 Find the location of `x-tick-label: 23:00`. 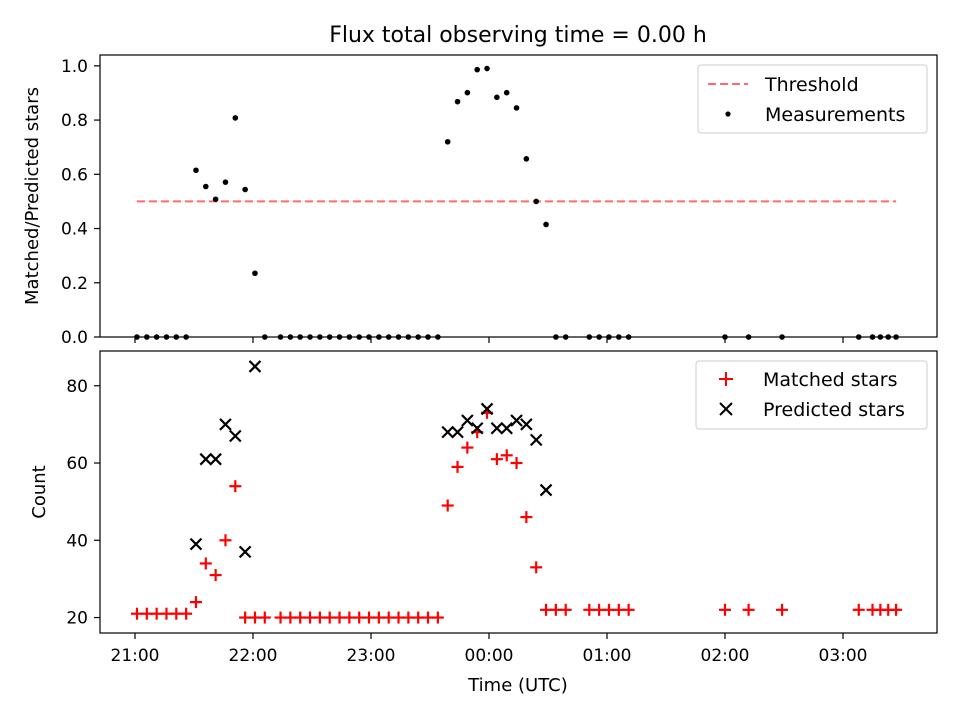

x-tick-label: 23:00 is located at coordinates (371, 656).